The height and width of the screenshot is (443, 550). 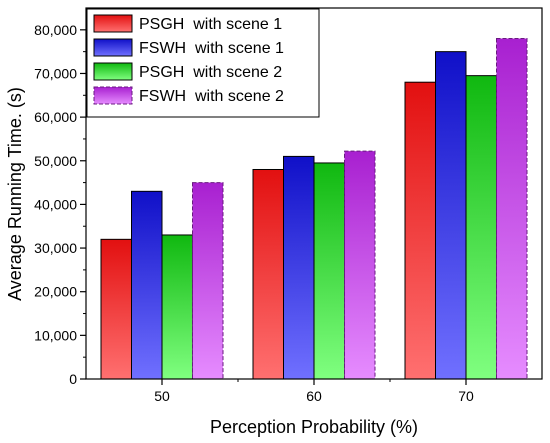 What do you see at coordinates (162, 396) in the screenshot?
I see `x-tick-label: 50` at bounding box center [162, 396].